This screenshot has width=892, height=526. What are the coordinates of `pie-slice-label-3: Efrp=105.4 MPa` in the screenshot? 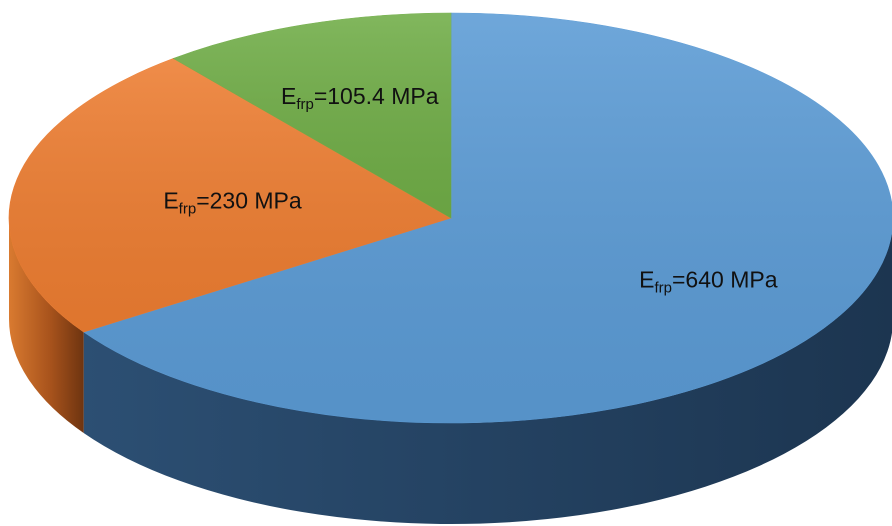 It's located at (360, 98).